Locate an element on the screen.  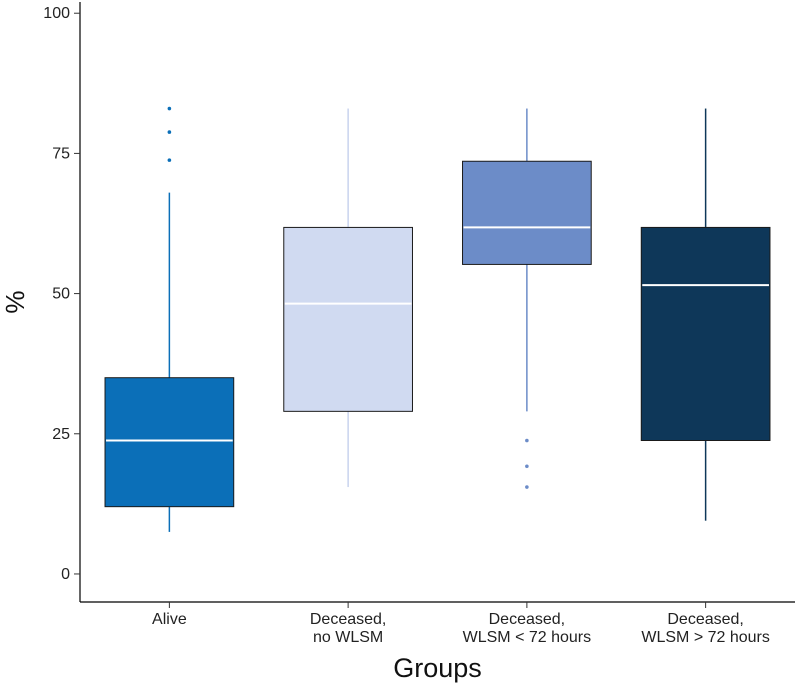
x-axis-title: Groups is located at coordinates (437, 668).